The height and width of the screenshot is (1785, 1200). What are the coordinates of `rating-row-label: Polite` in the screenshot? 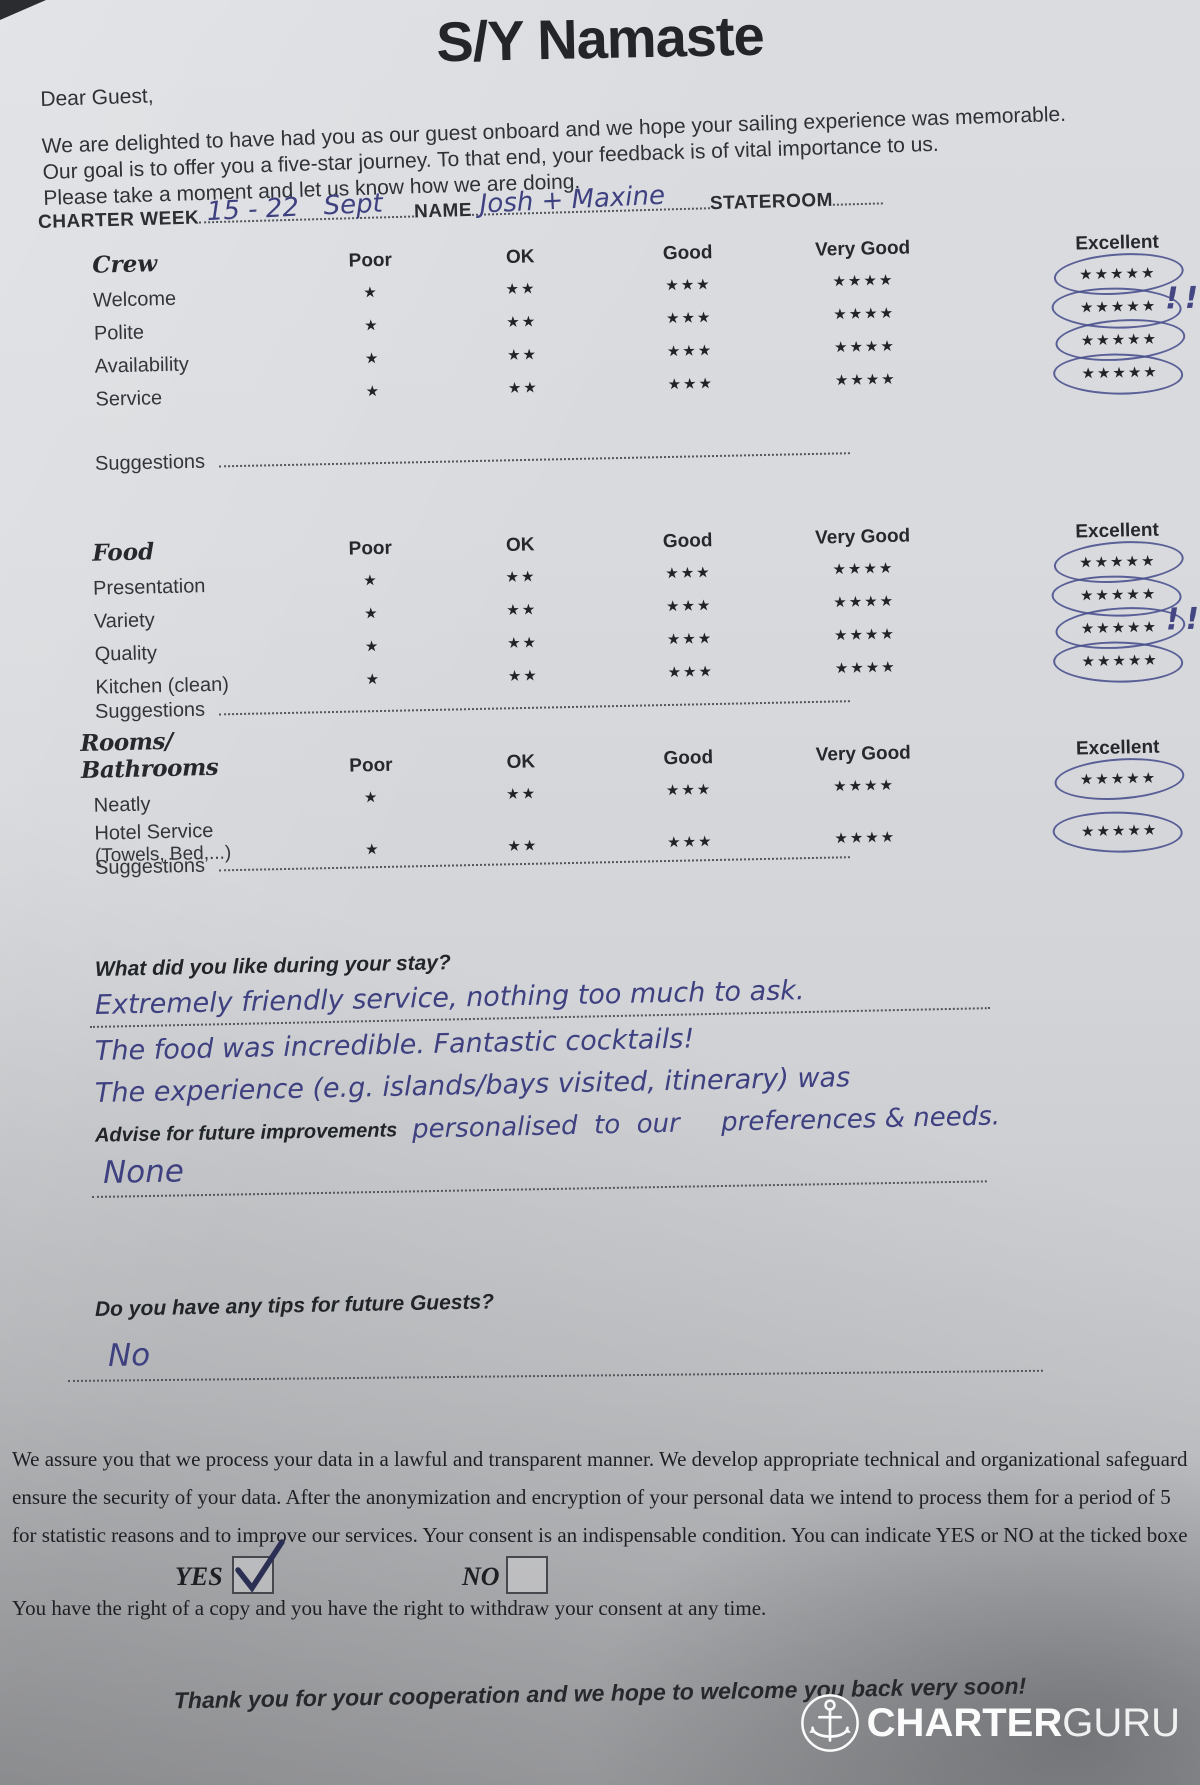 It's located at (119, 333).